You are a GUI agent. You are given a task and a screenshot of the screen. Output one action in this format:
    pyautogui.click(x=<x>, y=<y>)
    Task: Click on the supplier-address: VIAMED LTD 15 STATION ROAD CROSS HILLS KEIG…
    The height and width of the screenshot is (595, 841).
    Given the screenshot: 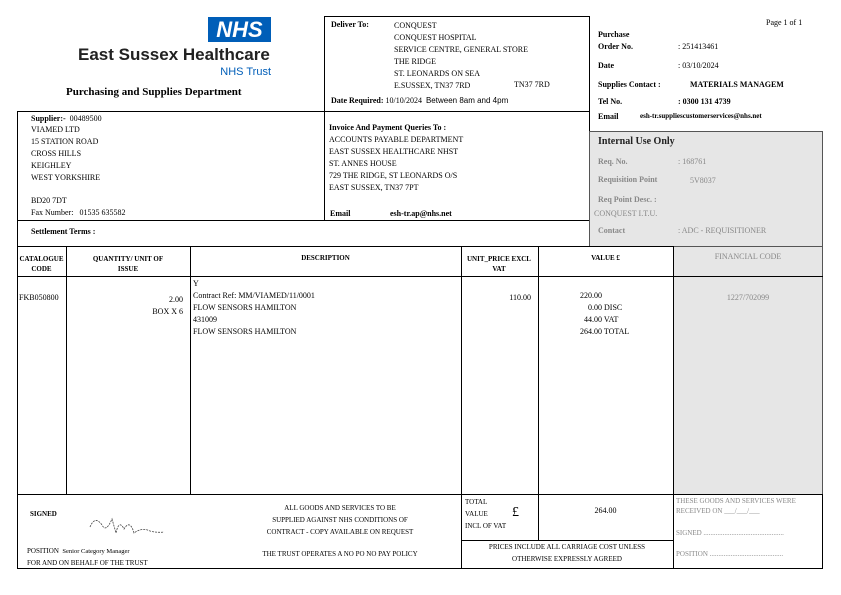 What is the action you would take?
    pyautogui.click(x=66, y=153)
    